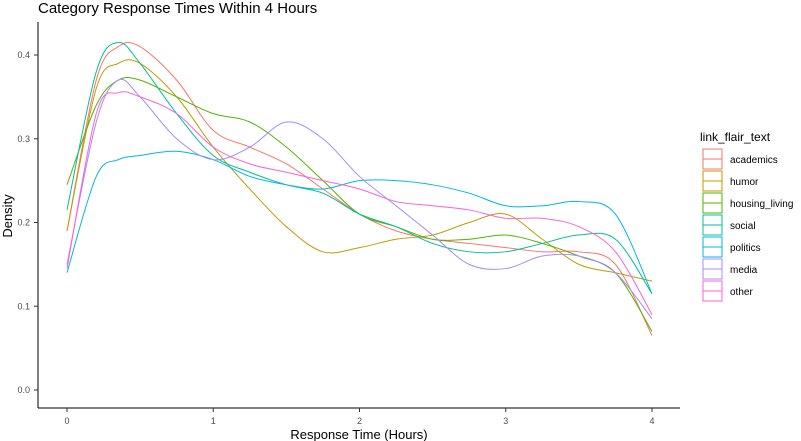 The image size is (801, 441). I want to click on legend-item-humor: humor, so click(730, 181).